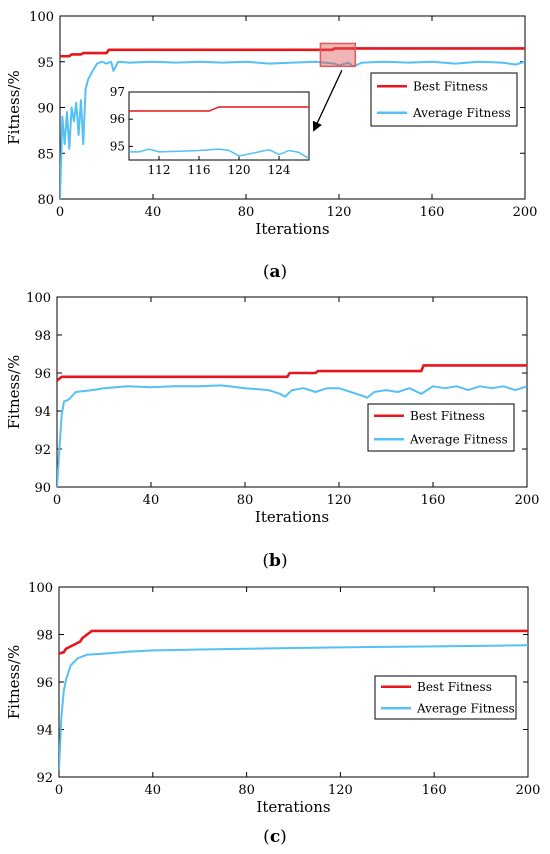  I want to click on y-tick-label: 95, so click(45, 63).